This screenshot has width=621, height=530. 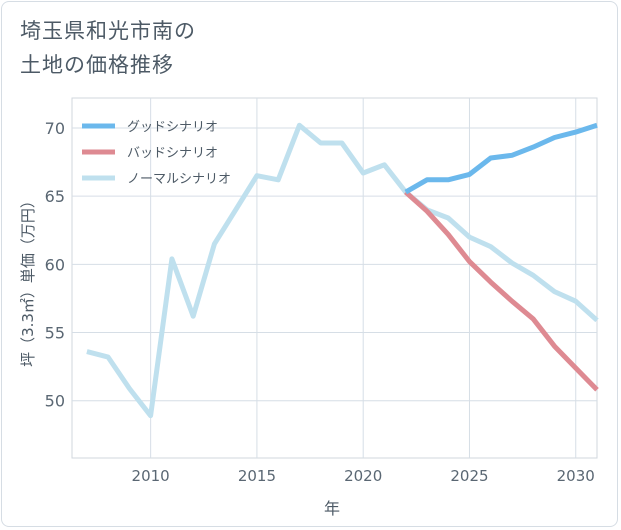 What do you see at coordinates (55, 333) in the screenshot?
I see `y-tick-label: 55` at bounding box center [55, 333].